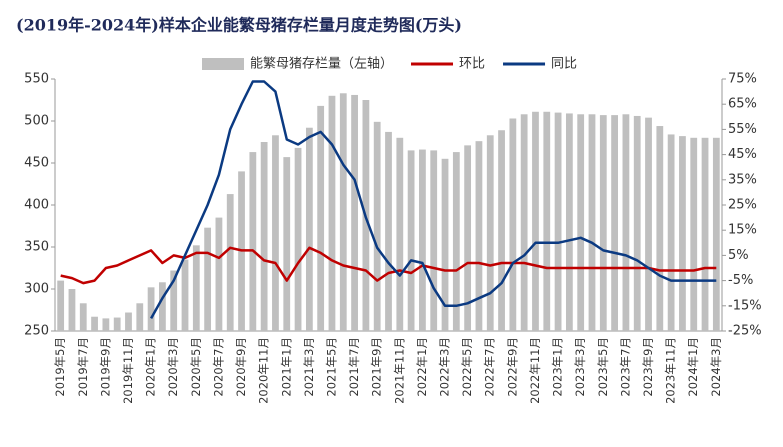 The width and height of the screenshot is (783, 447). Describe the element at coordinates (286, 367) in the screenshot. I see `x-tick-label: 2021年1月` at that location.